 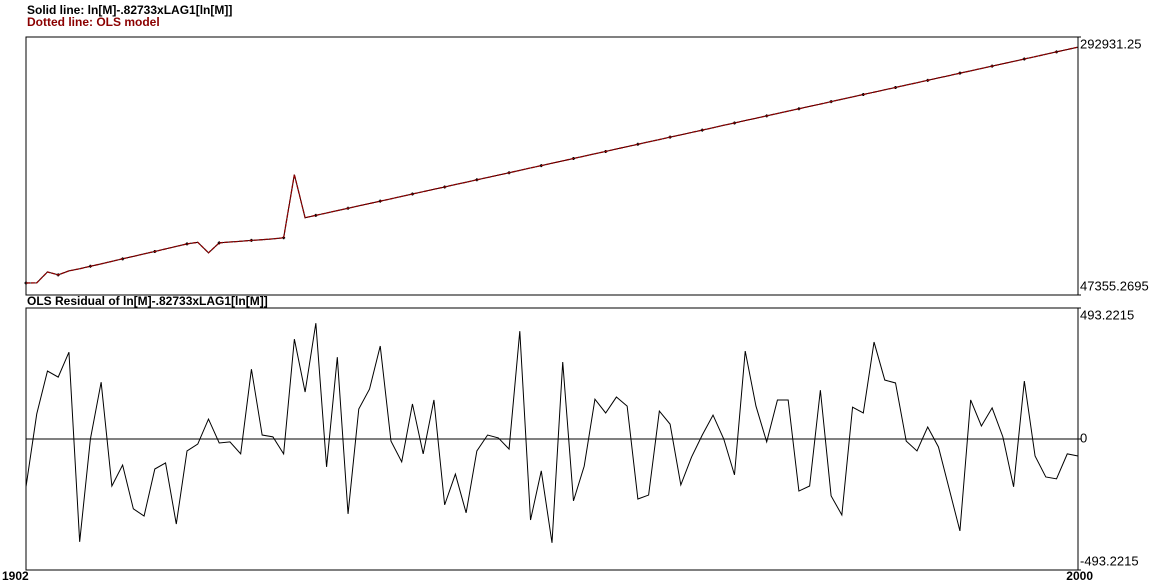 I want to click on x-tick-label: 2000, so click(x=1079, y=576).